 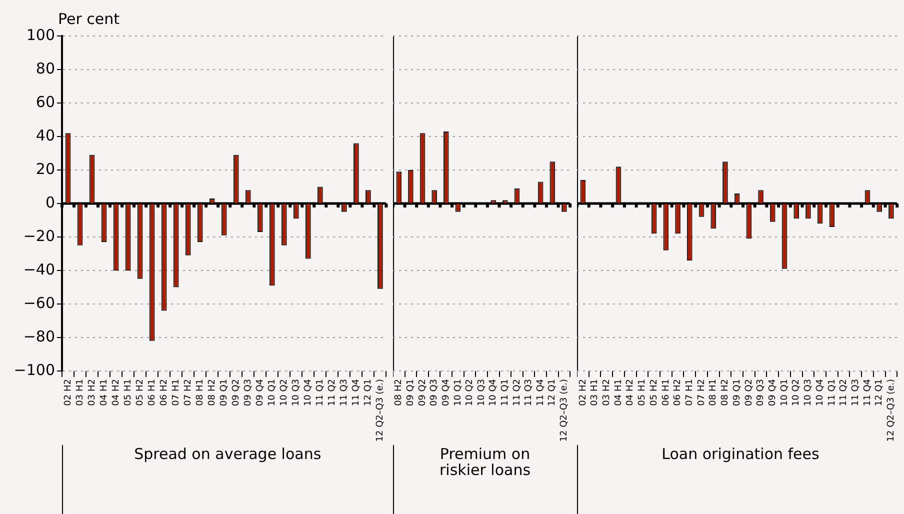 What do you see at coordinates (34, 369) in the screenshot?
I see `y-tick-label: −100` at bounding box center [34, 369].